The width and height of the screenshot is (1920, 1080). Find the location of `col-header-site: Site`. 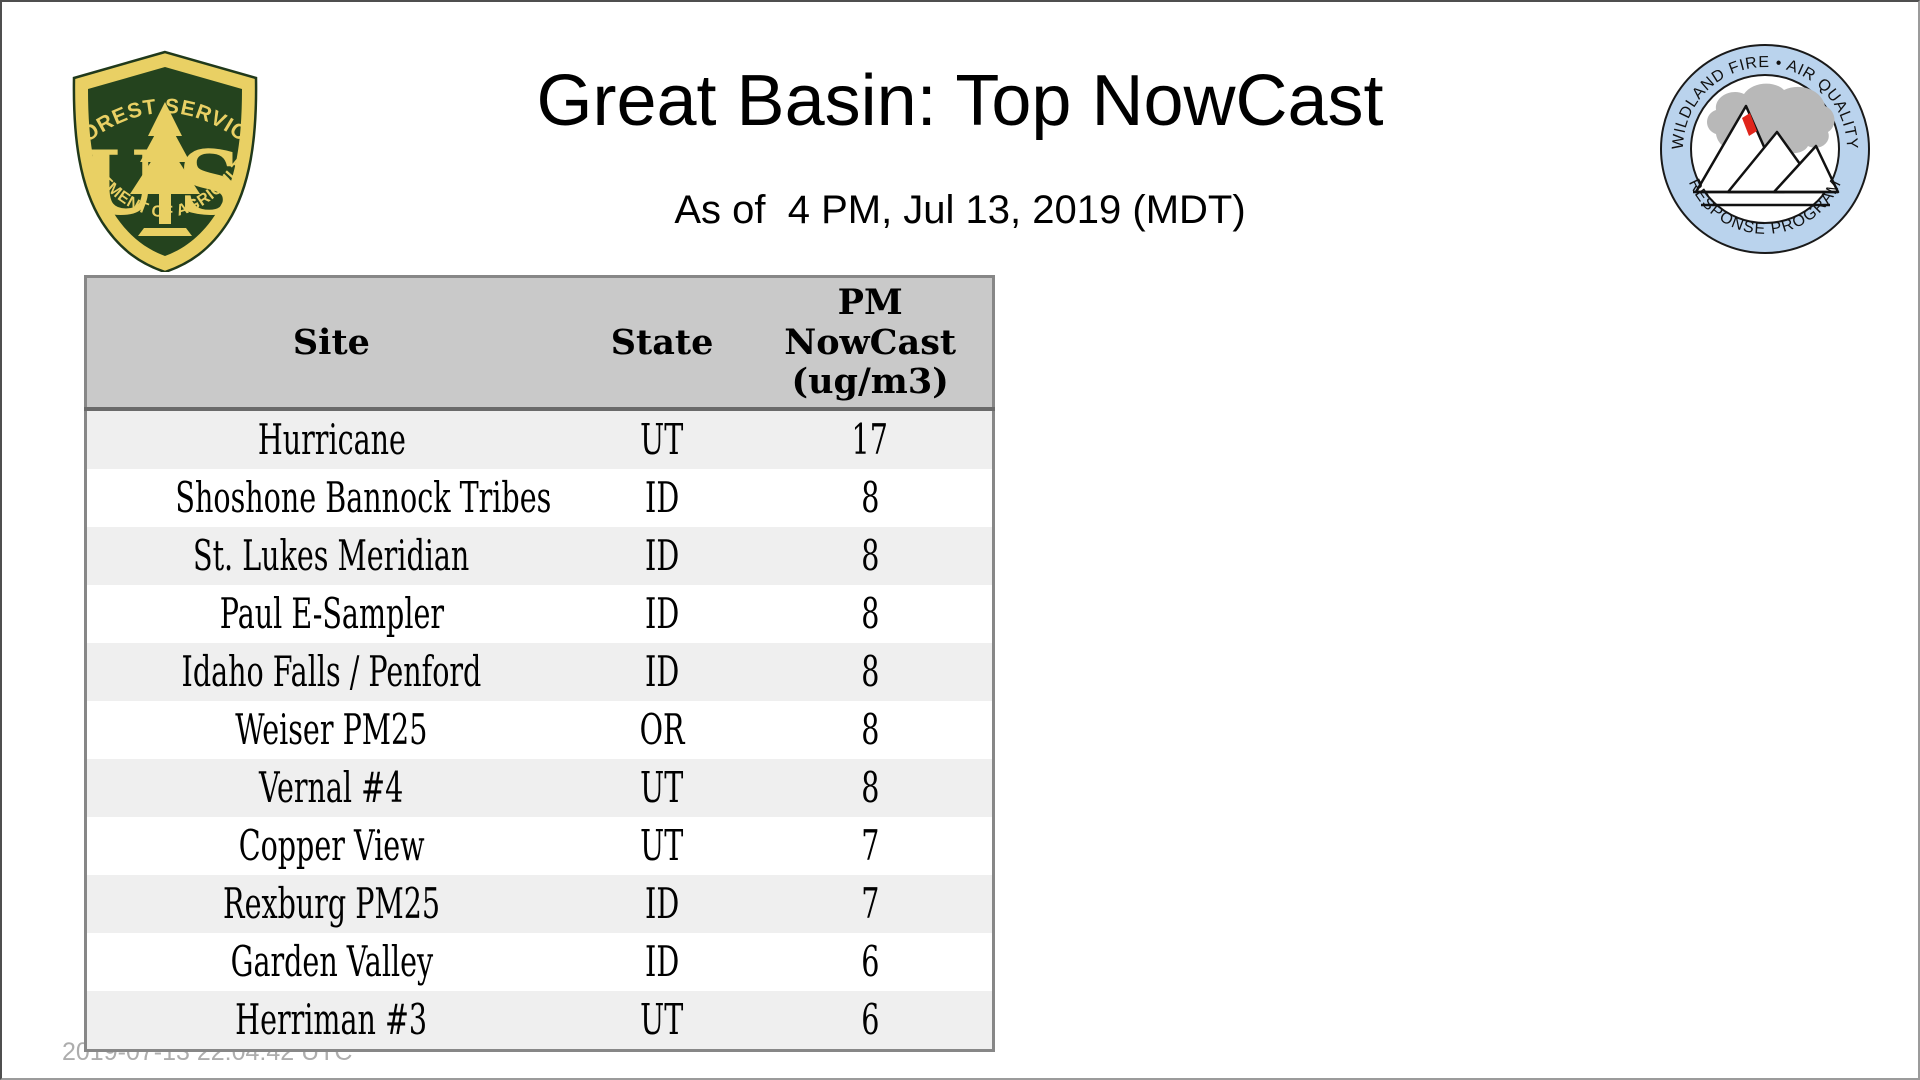

col-header-site: Site is located at coordinates (330, 343).